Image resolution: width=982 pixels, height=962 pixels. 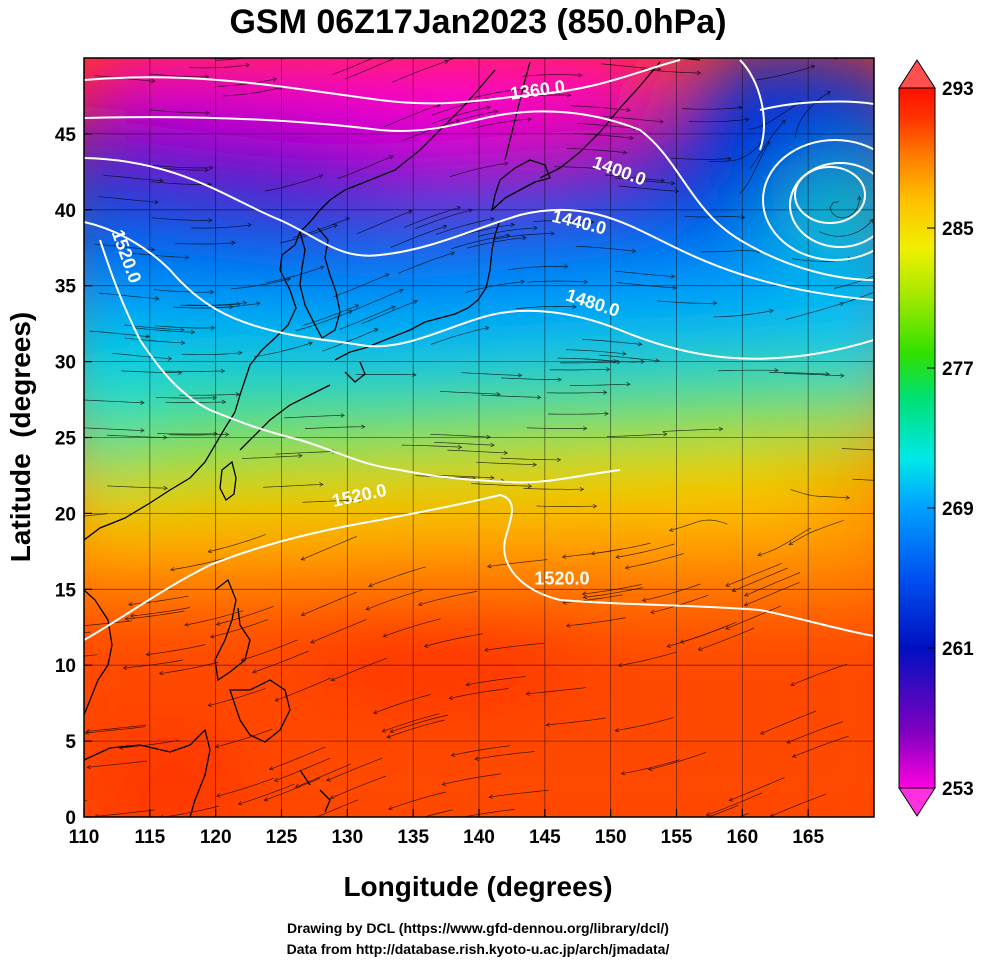 I want to click on colorbar-tick-label: 261, so click(x=958, y=649).